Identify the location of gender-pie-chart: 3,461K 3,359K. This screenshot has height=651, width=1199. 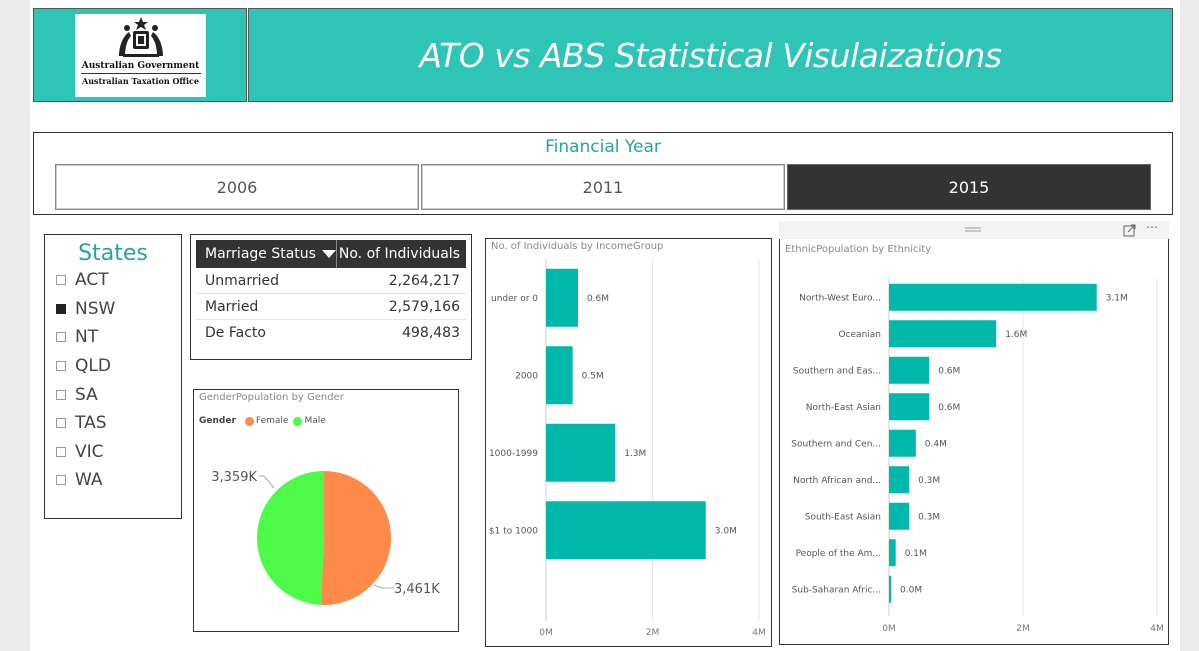
(325, 537).